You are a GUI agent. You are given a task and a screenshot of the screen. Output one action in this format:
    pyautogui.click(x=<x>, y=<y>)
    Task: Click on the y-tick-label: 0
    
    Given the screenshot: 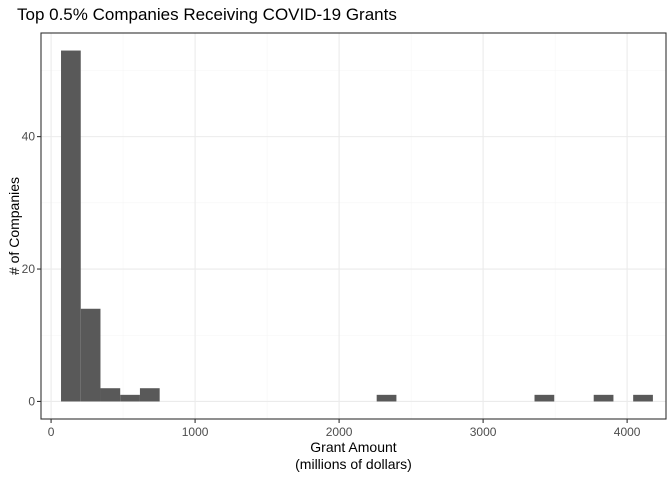 What is the action you would take?
    pyautogui.click(x=31, y=401)
    